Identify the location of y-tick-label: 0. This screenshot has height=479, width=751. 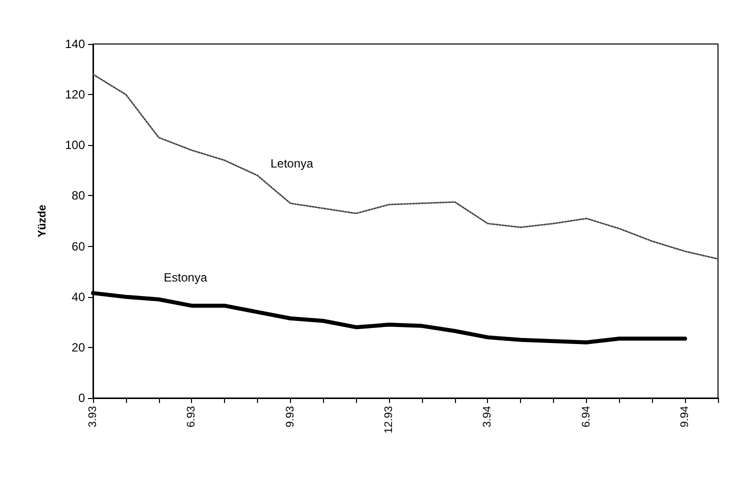
(82, 398).